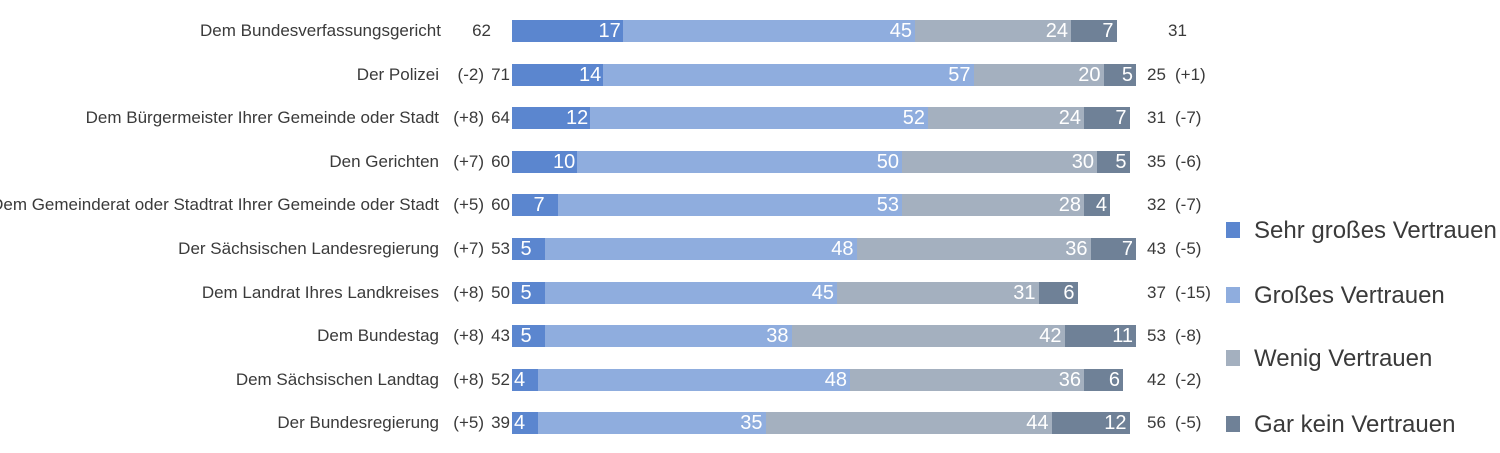 The width and height of the screenshot is (1500, 453). What do you see at coordinates (1188, 161) in the screenshot?
I see `distrust-change-label: (-6)` at bounding box center [1188, 161].